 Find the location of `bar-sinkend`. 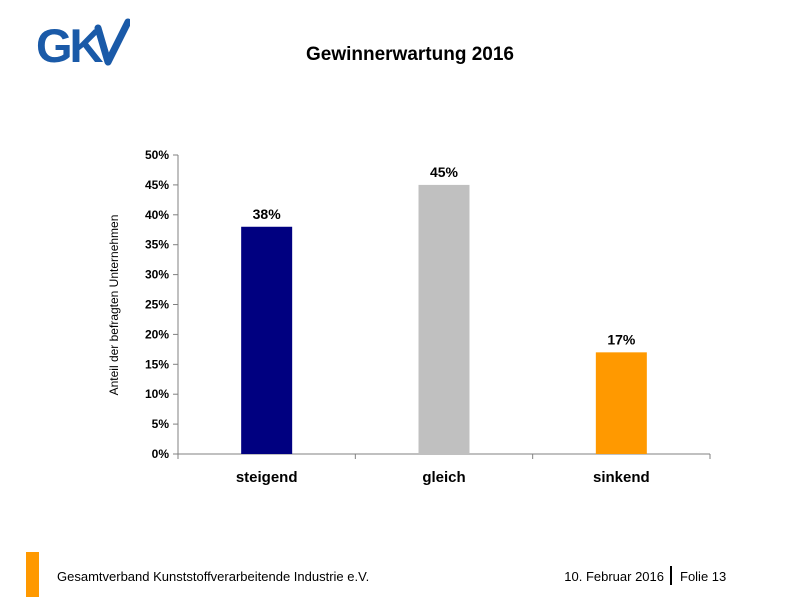

bar-sinkend is located at coordinates (621, 403).